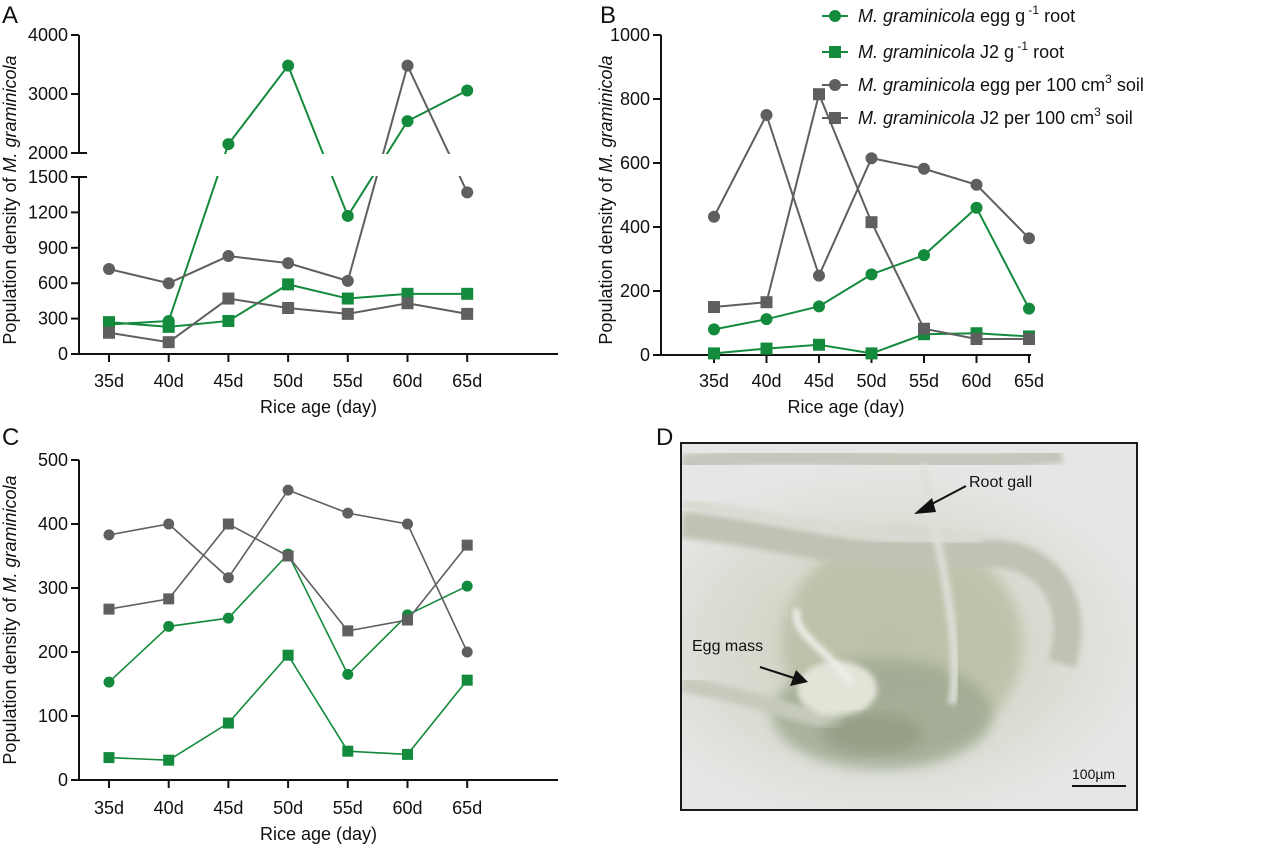 Image resolution: width=1280 pixels, height=851 pixels. Describe the element at coordinates (48, 94) in the screenshot. I see `y-tick-label: 3000` at that location.